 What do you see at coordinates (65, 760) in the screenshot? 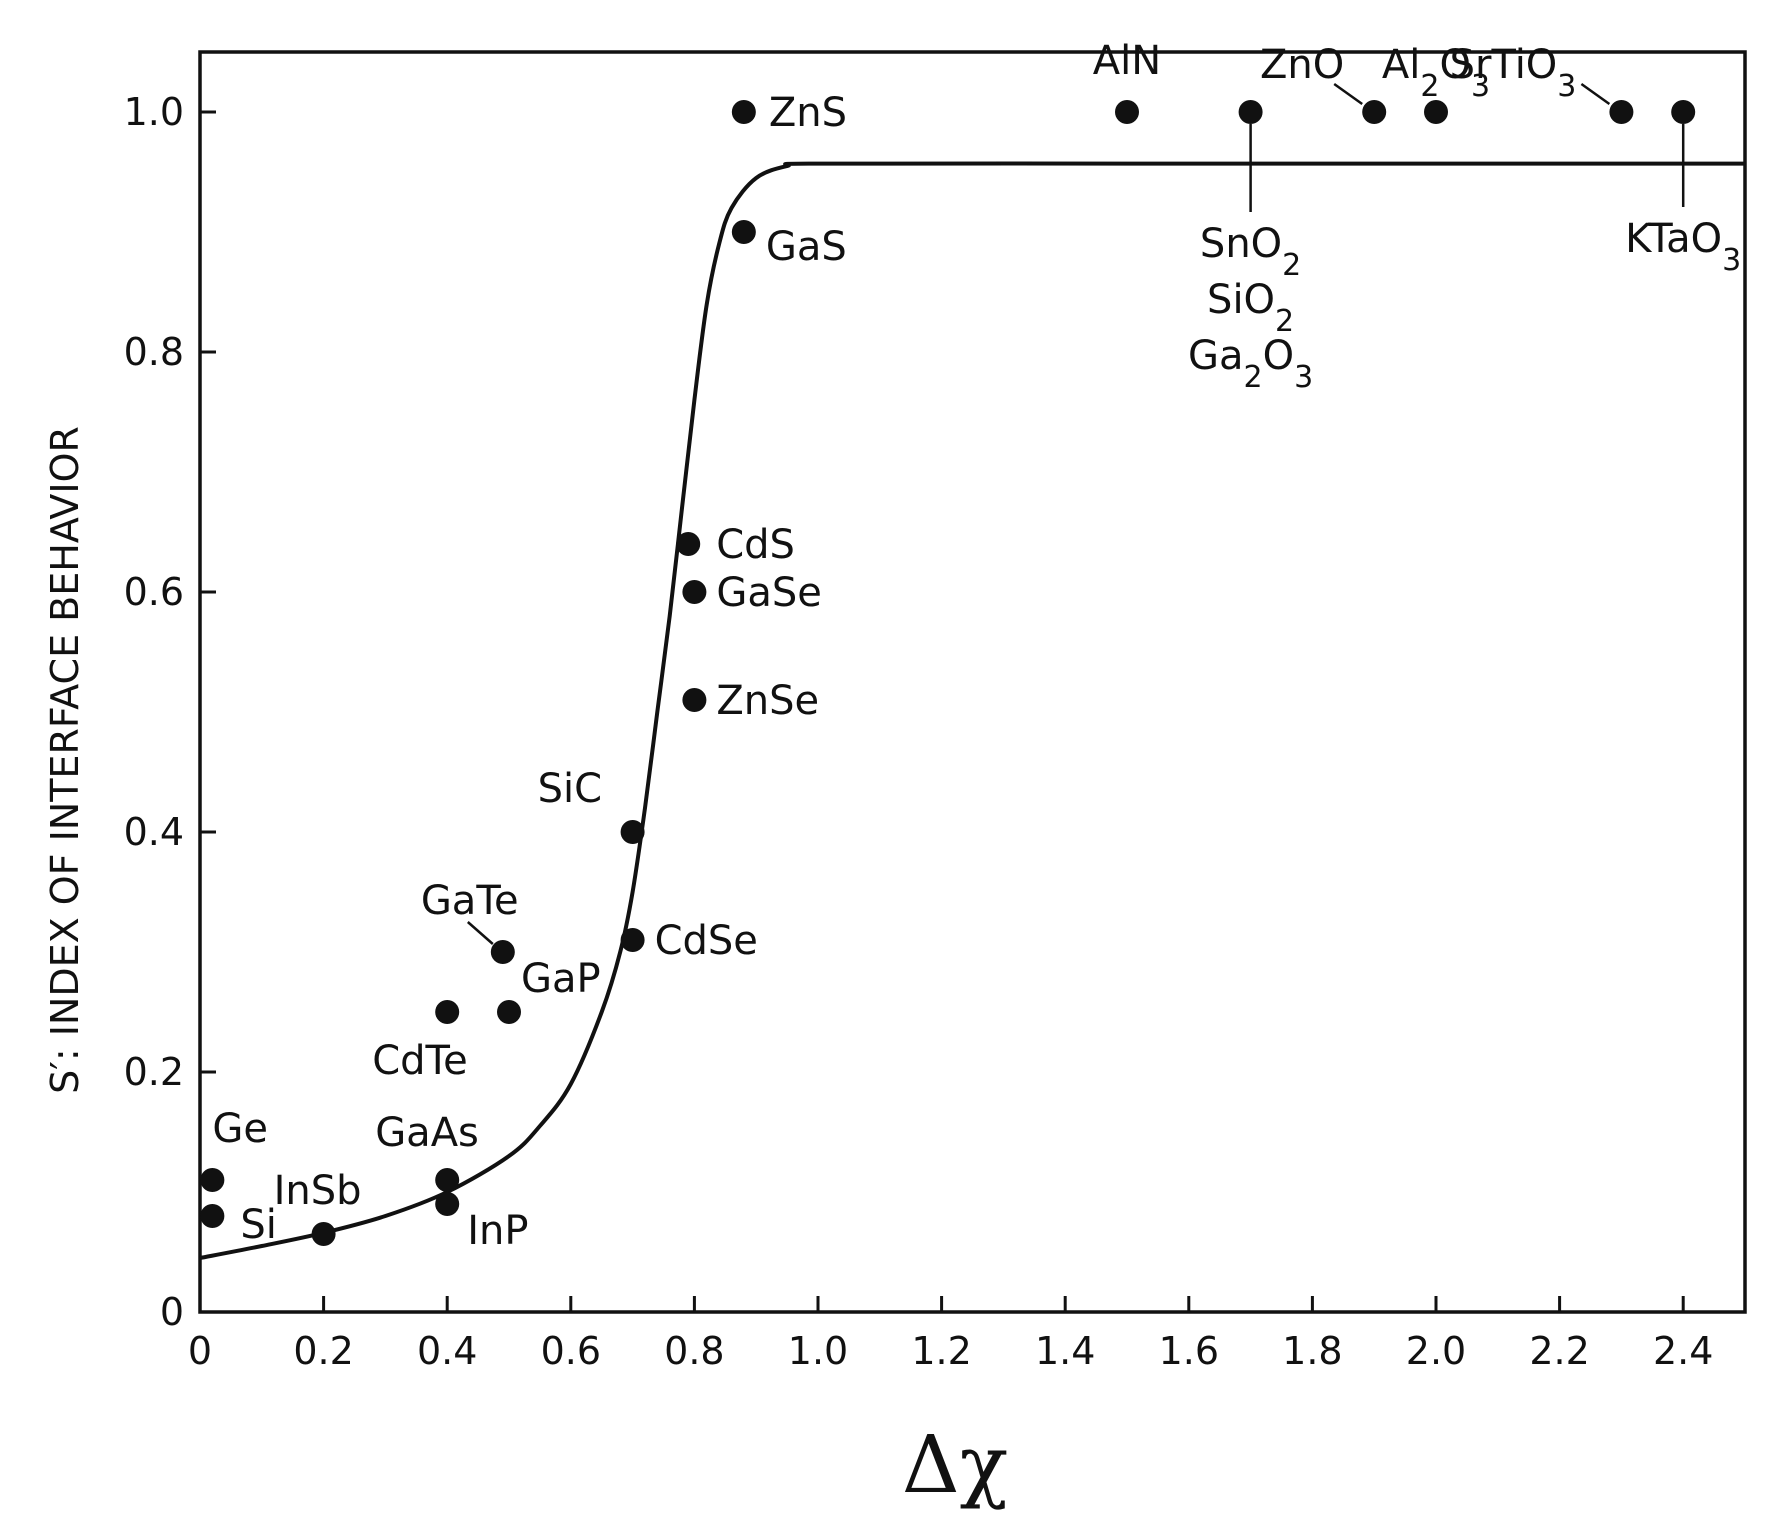
I see `y-axis-label: S′: INDEX OF INTERFACE BEHAVIOR` at bounding box center [65, 760].